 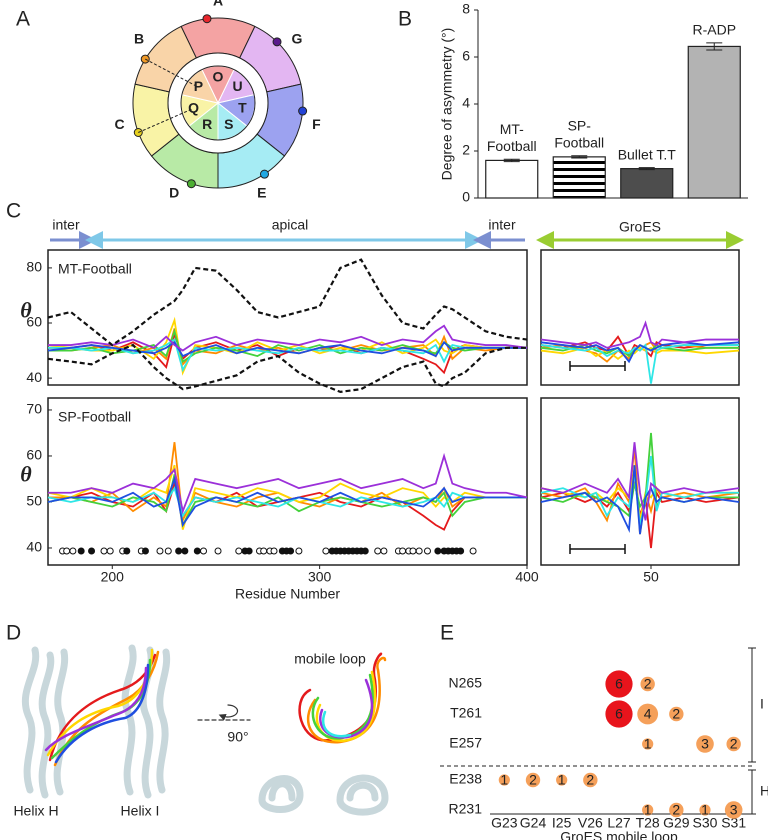 I want to click on region-label: apical, so click(x=290, y=225).